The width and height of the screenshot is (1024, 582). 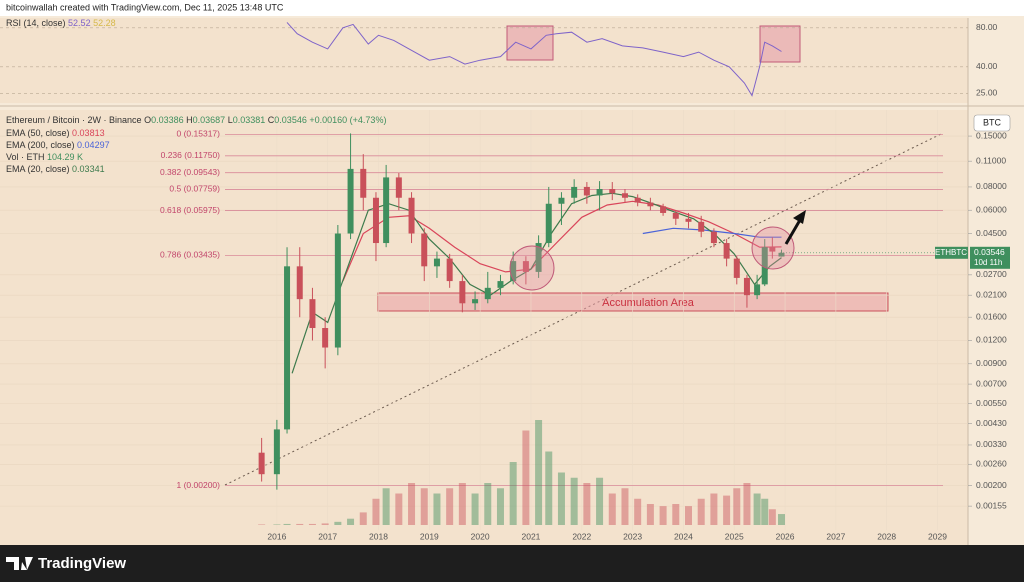 I want to click on legend-entry: Vol · ETH 104.29 K, so click(x=44, y=157).